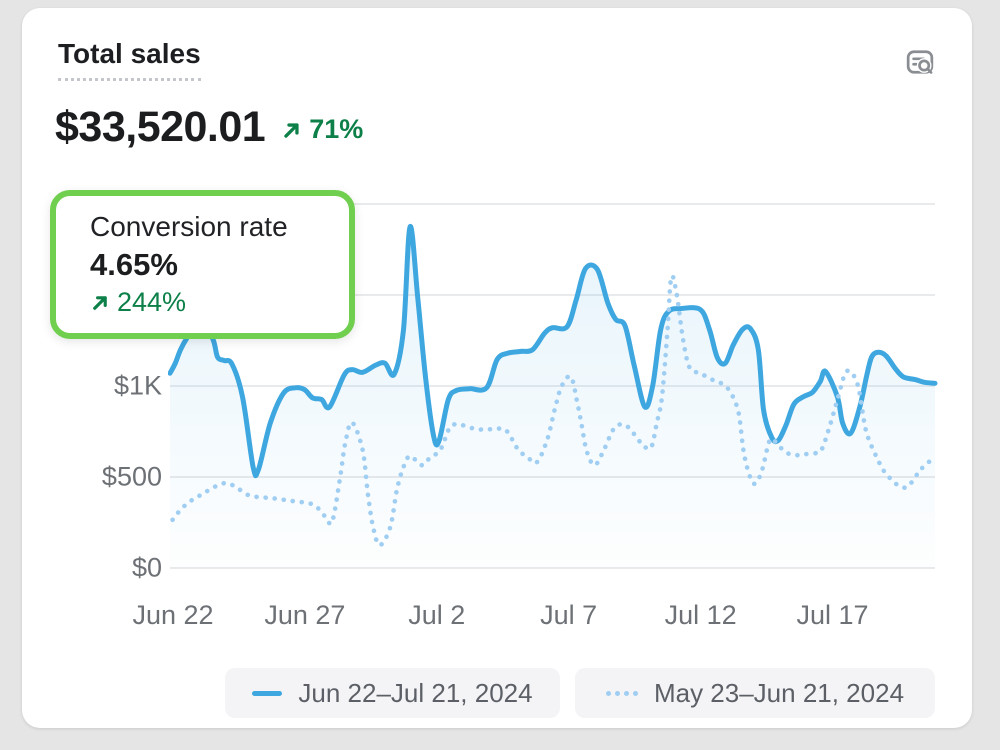 This screenshot has width=1000, height=750. I want to click on legend-previous-period: May 23–Jun 21, 2024, so click(755, 693).